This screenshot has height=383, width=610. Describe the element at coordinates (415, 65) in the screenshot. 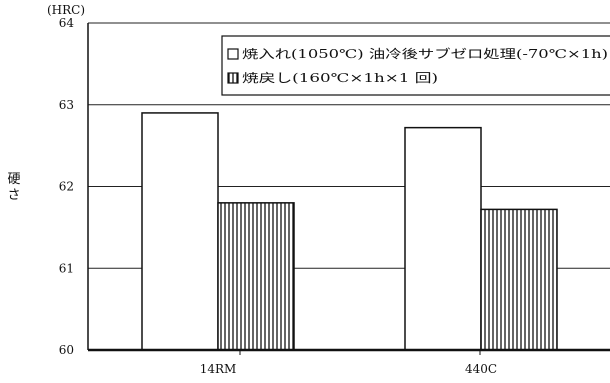

I see `legend-box` at that location.